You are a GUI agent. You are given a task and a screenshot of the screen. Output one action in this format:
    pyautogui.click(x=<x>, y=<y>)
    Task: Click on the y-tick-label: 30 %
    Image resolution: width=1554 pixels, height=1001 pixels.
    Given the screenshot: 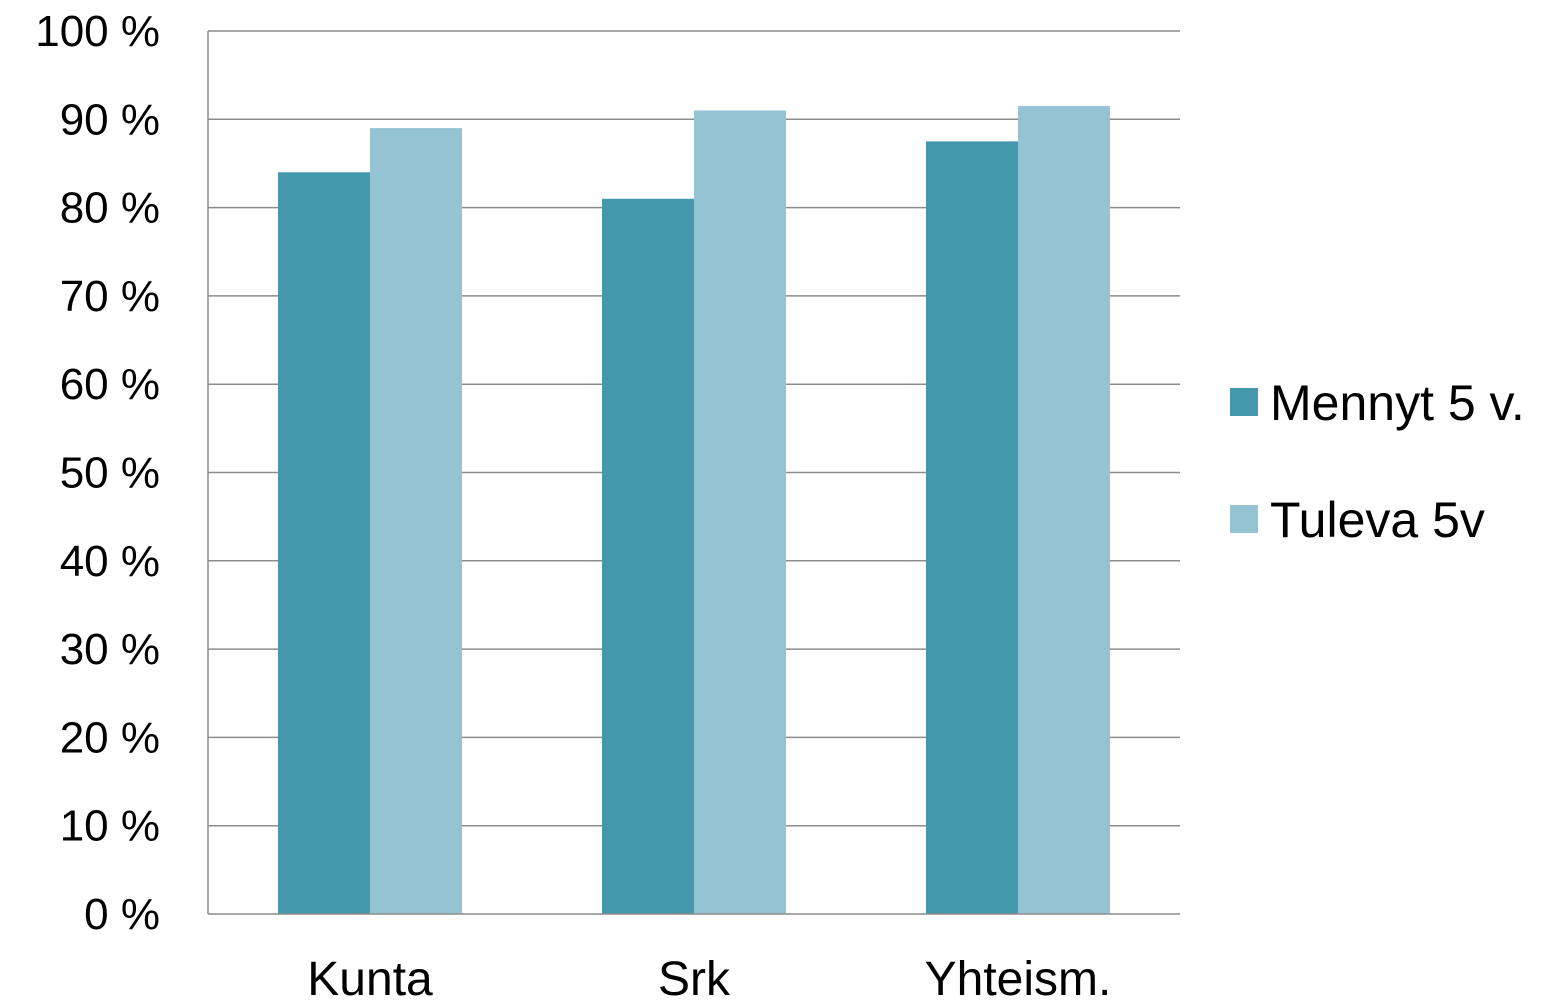 What is the action you would take?
    pyautogui.click(x=110, y=649)
    